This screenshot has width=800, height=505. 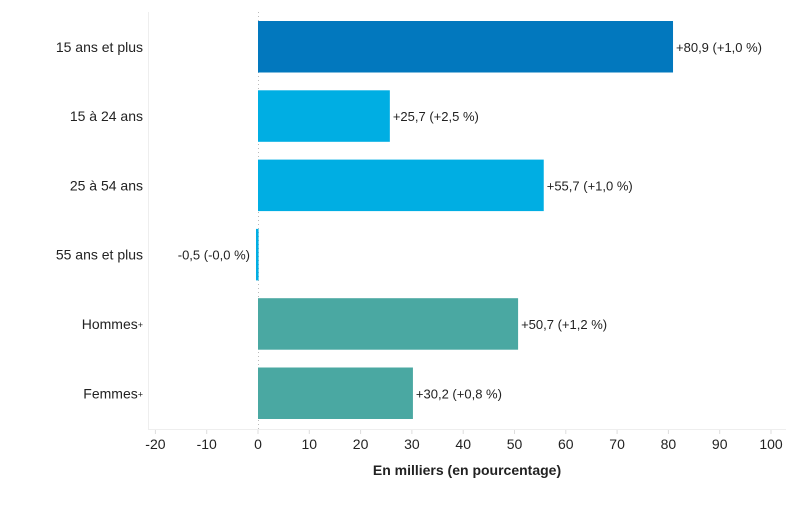 I want to click on x-tick-label: 10, so click(x=310, y=444).